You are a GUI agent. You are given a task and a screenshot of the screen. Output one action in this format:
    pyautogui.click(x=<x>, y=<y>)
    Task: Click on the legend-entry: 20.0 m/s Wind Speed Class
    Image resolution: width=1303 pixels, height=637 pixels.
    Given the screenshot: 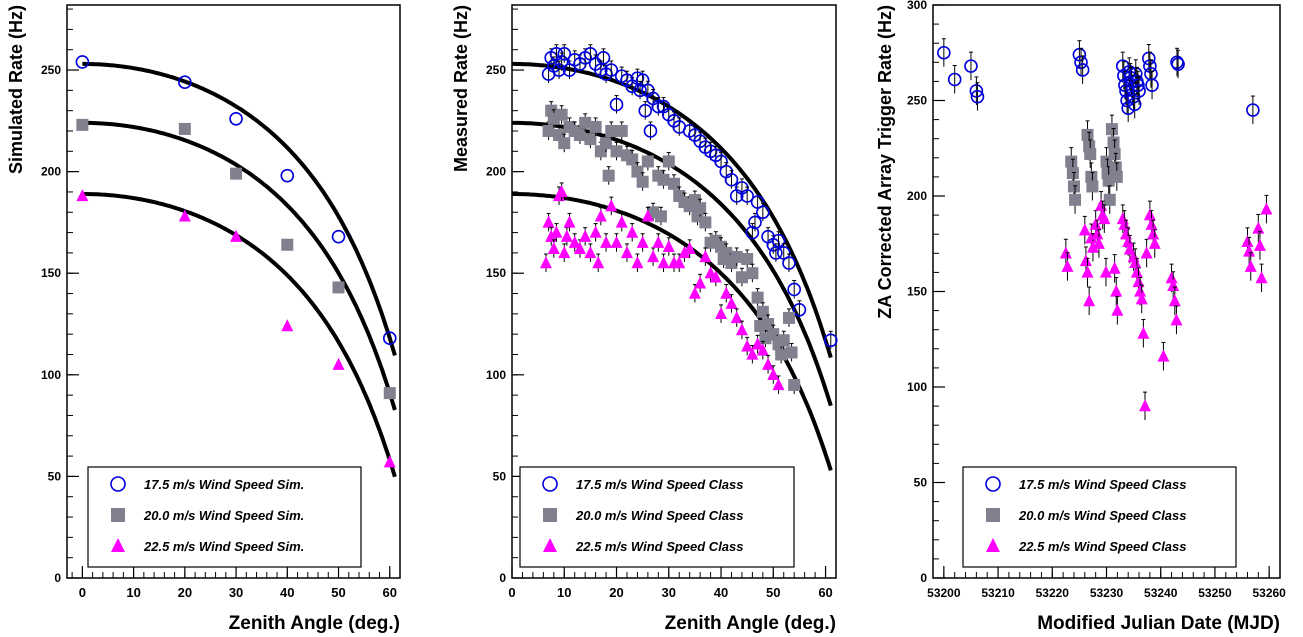 What is the action you would take?
    pyautogui.click(x=1102, y=515)
    